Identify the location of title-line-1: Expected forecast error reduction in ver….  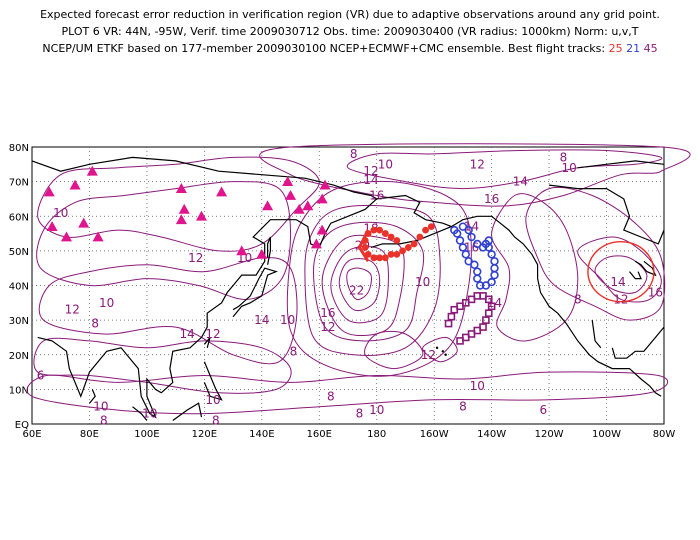
(350, 14).